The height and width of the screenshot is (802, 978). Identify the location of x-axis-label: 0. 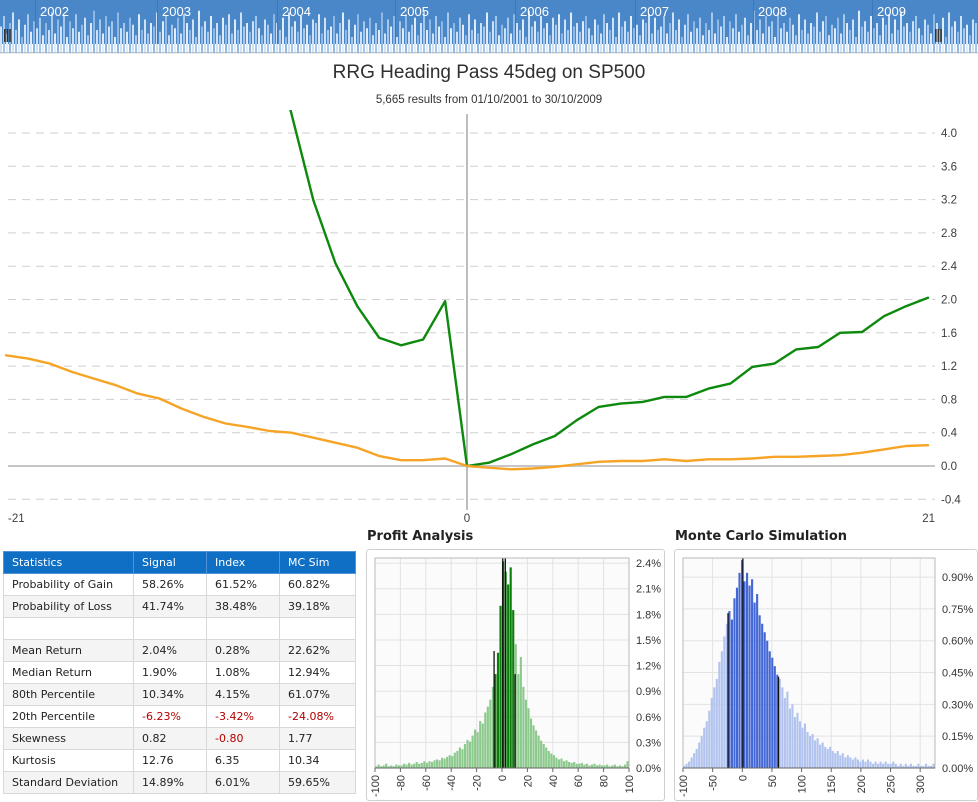
(467, 519).